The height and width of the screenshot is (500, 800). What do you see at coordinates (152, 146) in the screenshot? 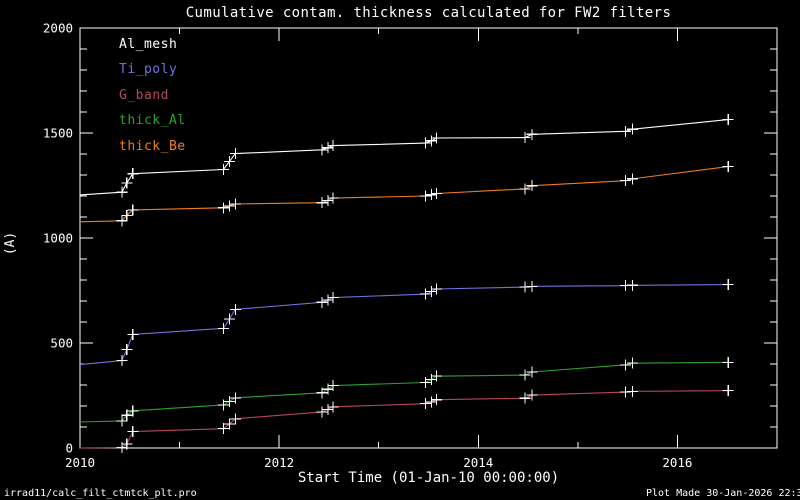
I see `legend-item-thick_be: thick_Be` at bounding box center [152, 146].